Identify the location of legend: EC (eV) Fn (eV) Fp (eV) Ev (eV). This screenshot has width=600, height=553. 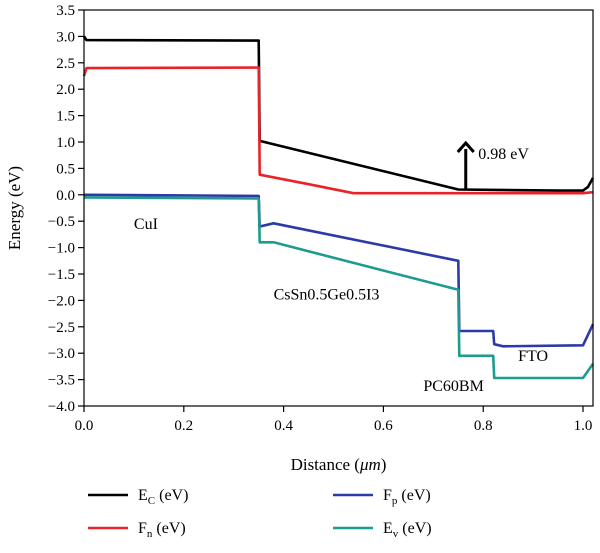
(260, 513).